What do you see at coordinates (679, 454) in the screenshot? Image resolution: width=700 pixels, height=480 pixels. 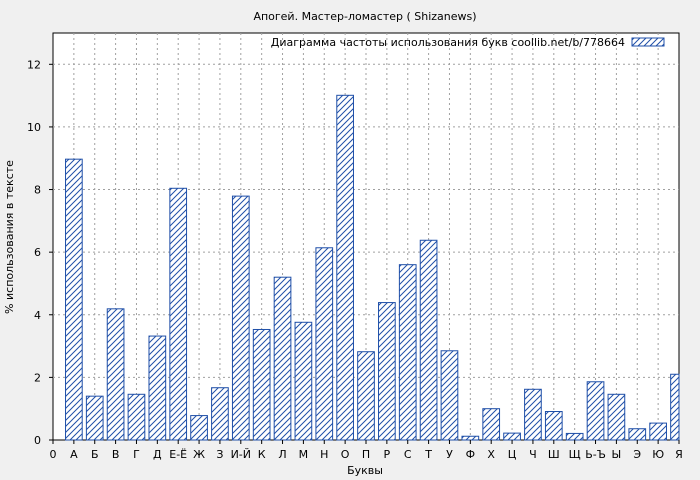 I see `x-tick-label-30: Я` at bounding box center [679, 454].